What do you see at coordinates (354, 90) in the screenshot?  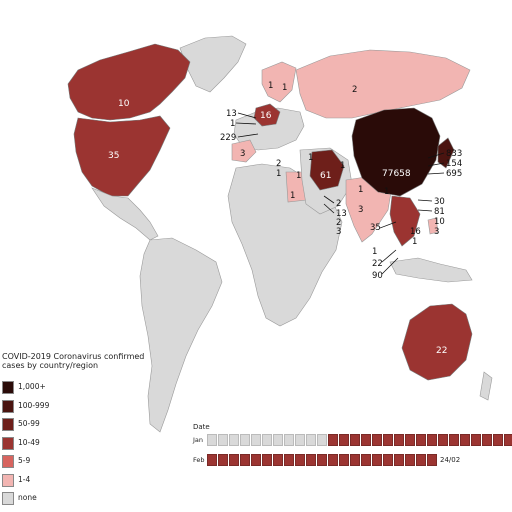 I see `label-russia: 2` at bounding box center [354, 90].